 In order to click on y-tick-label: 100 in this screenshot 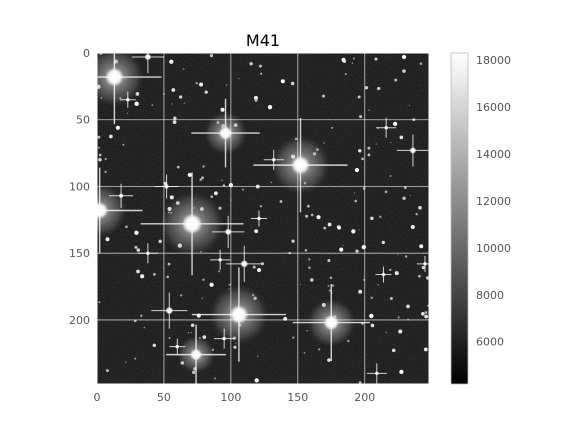, I will do `click(79, 186)`.